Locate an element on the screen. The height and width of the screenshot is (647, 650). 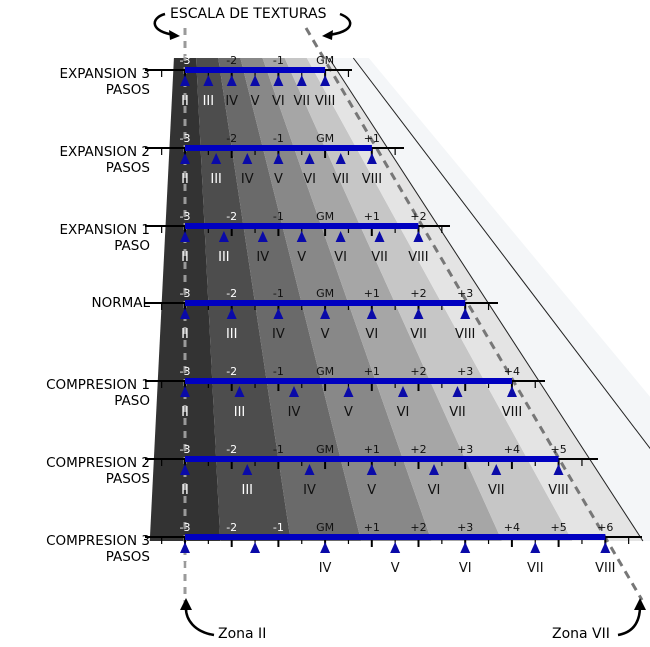
stop-label: +5 is located at coordinates (558, 449).